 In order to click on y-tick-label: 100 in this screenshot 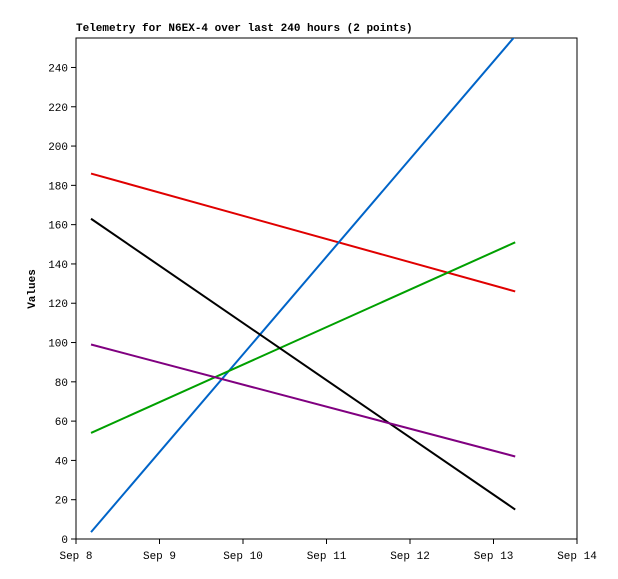, I will do `click(58, 345)`.